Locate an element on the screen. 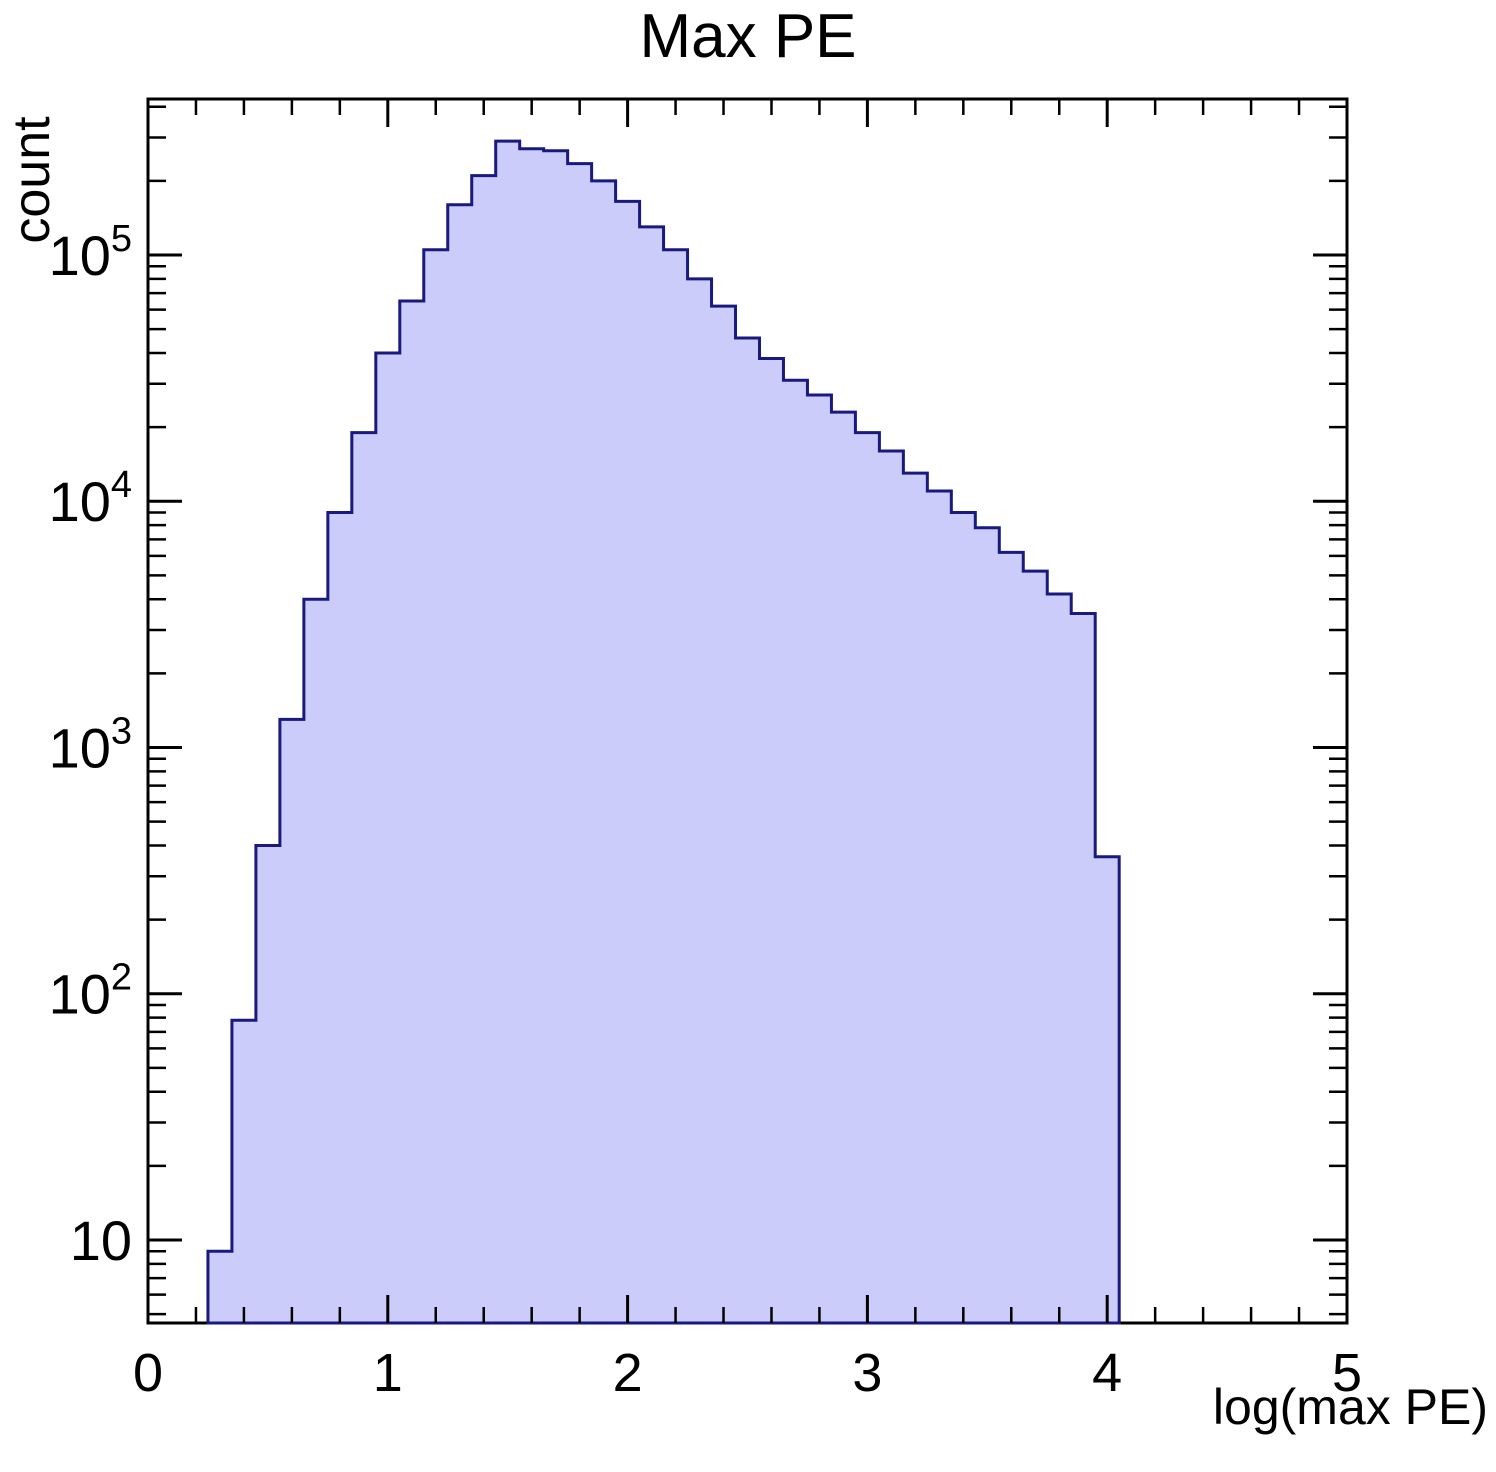 This screenshot has height=1472, width=1496. y-tick-label: 10 is located at coordinates (101, 1240).